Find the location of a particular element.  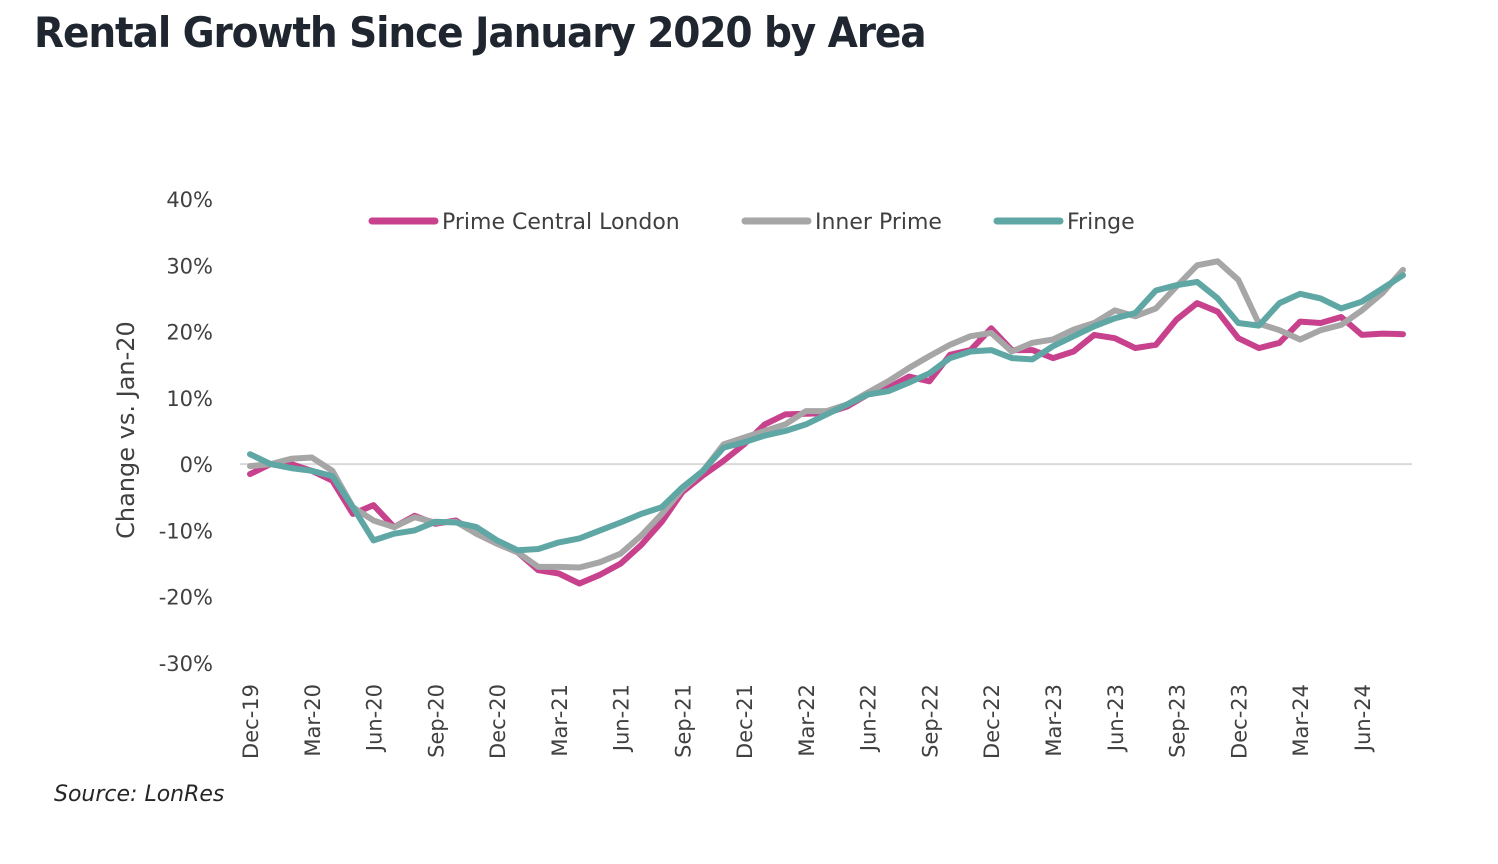

y-axis-title: Change vs. Jan-20 is located at coordinates (126, 430).